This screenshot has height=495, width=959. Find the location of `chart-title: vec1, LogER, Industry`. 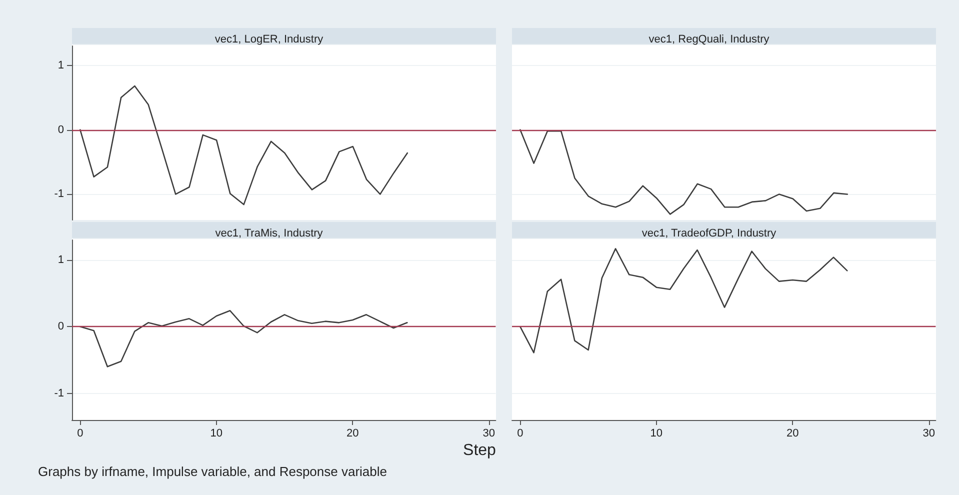

chart-title: vec1, LogER, Industry is located at coordinates (269, 40).